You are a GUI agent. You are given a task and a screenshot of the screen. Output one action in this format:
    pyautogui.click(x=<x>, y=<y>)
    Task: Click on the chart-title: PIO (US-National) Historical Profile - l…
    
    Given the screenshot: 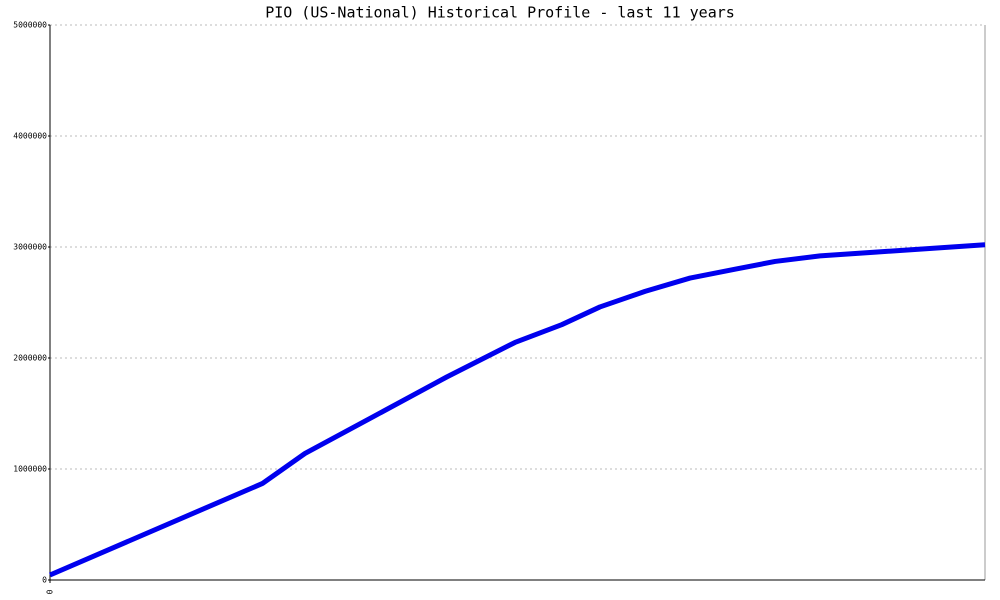 What is the action you would take?
    pyautogui.click(x=500, y=13)
    